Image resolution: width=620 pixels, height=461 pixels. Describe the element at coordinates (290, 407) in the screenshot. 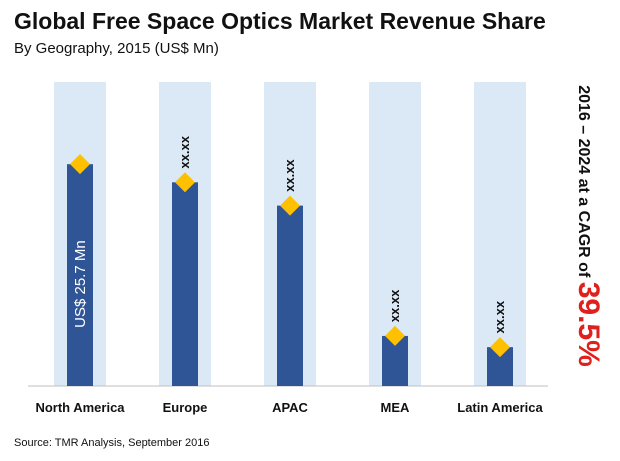

I see `x-tick-label: APAC` at that location.